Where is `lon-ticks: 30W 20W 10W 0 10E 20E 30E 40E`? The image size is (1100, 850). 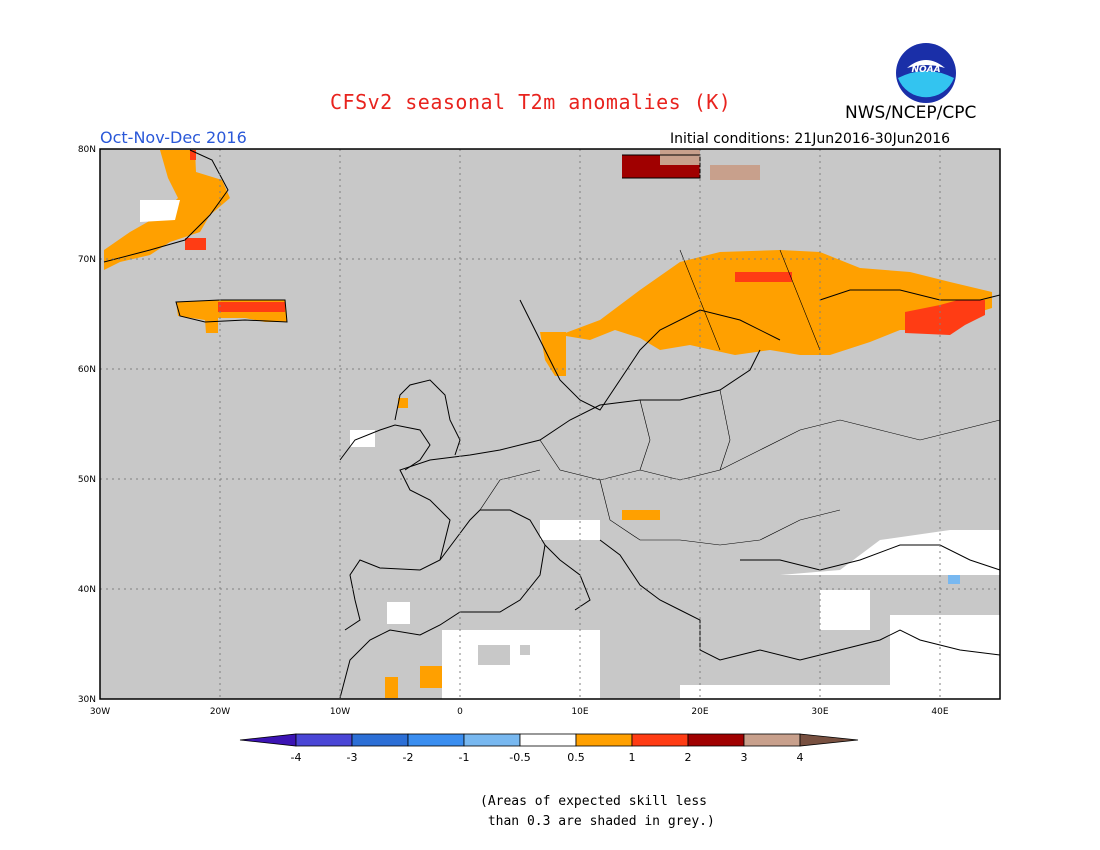
lon-ticks: 30W 20W 10W 0 10E 20E 30E 40E is located at coordinates (519, 712).